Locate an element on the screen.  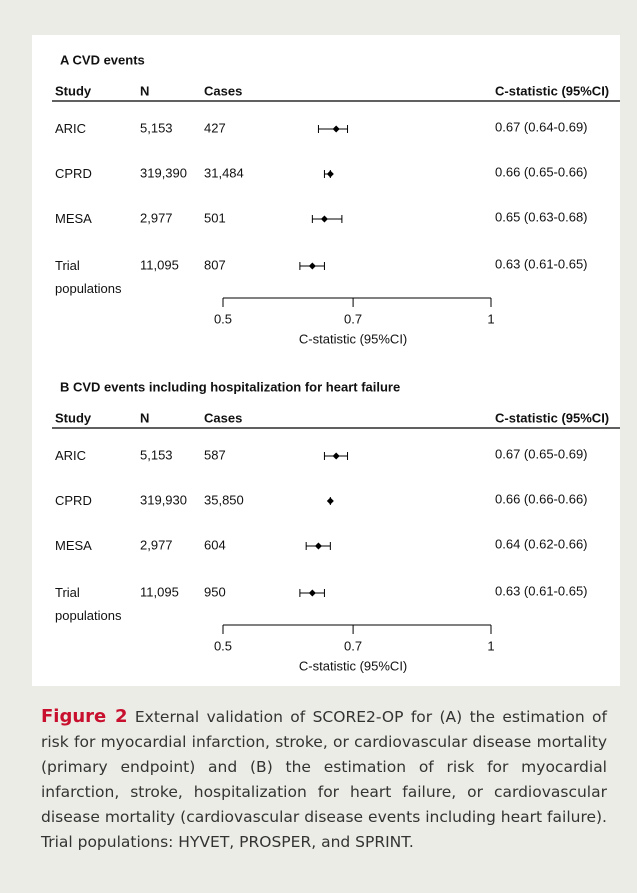
panel-title: A CVD events is located at coordinates (102, 59).